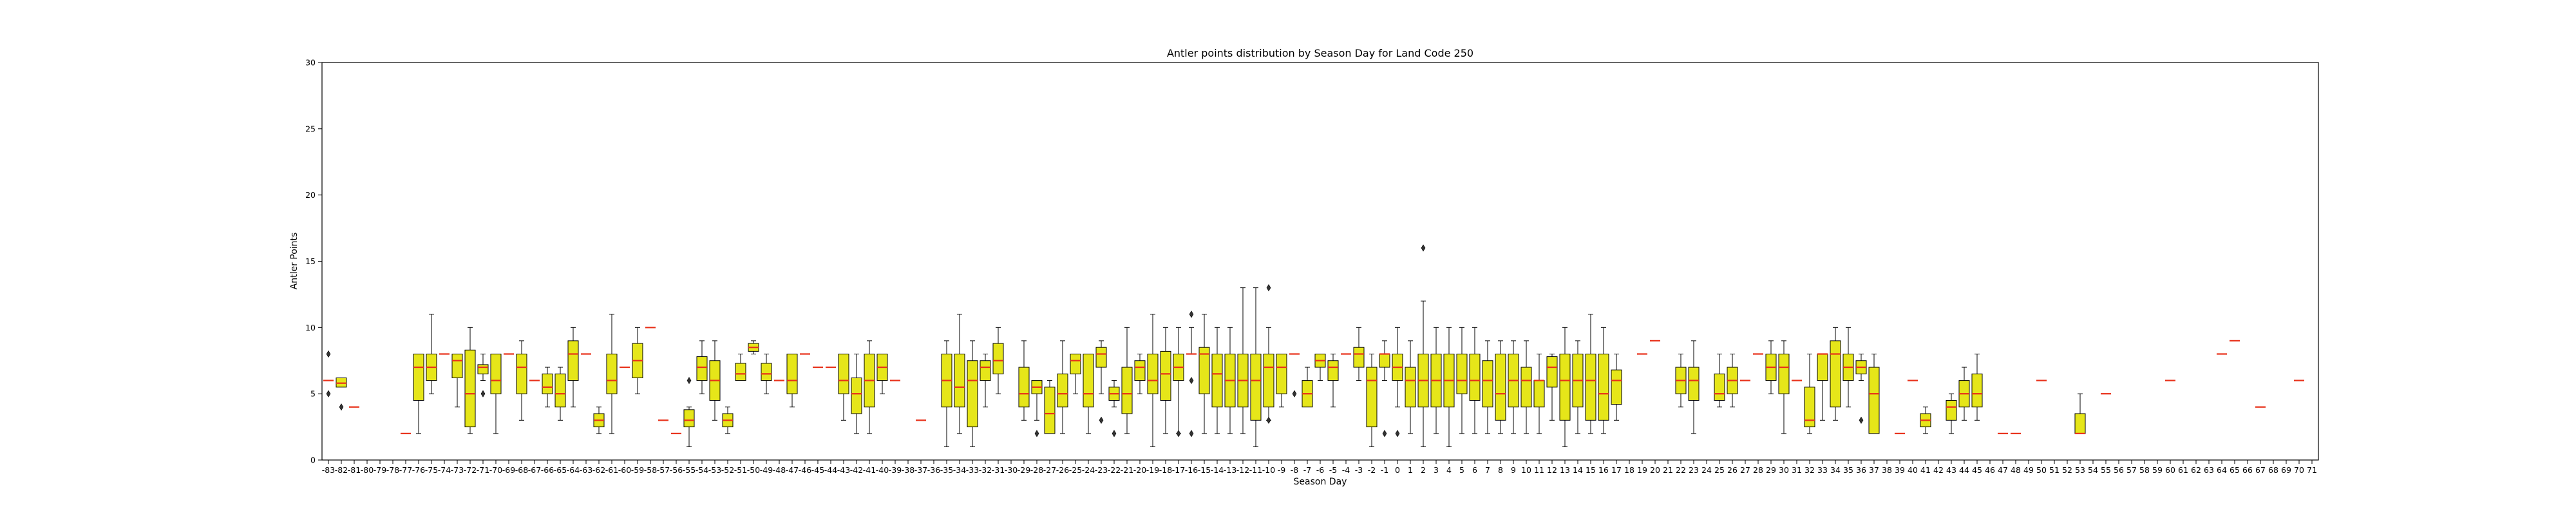 The image size is (2576, 518). I want to click on x-tick-label: -73, so click(458, 470).